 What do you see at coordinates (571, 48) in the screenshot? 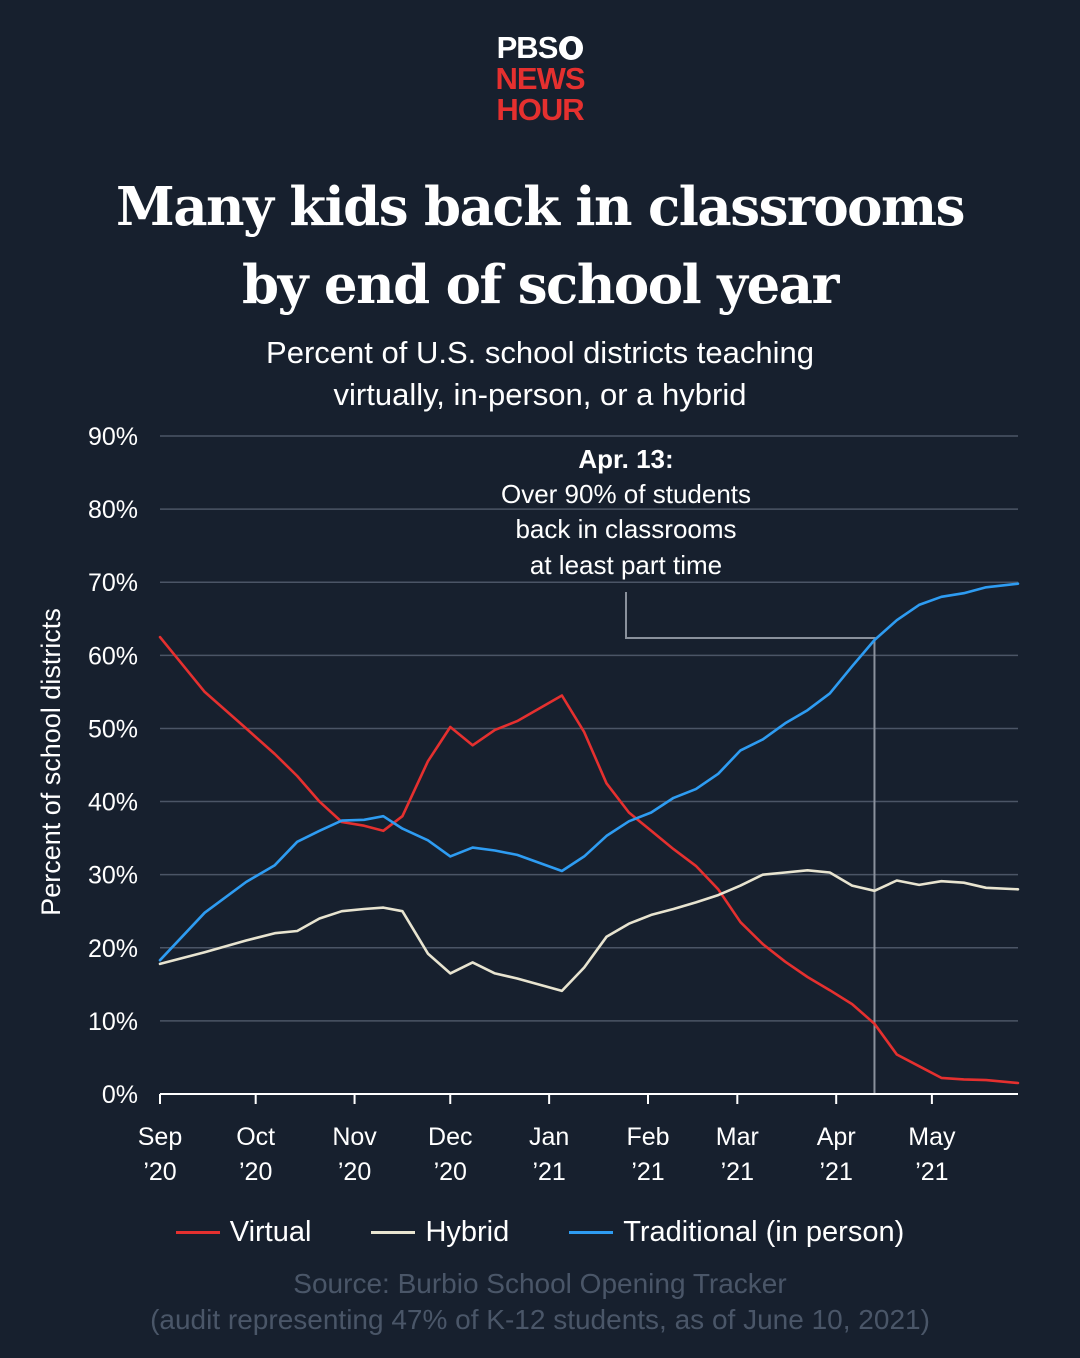
I see `pbs-head-icon` at bounding box center [571, 48].